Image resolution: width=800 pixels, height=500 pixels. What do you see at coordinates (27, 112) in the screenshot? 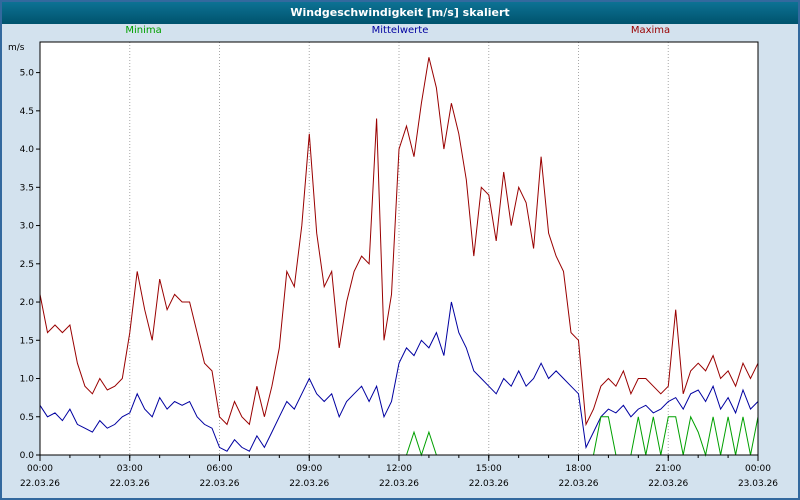
I see `y-tick-label: 4.5` at bounding box center [27, 112].